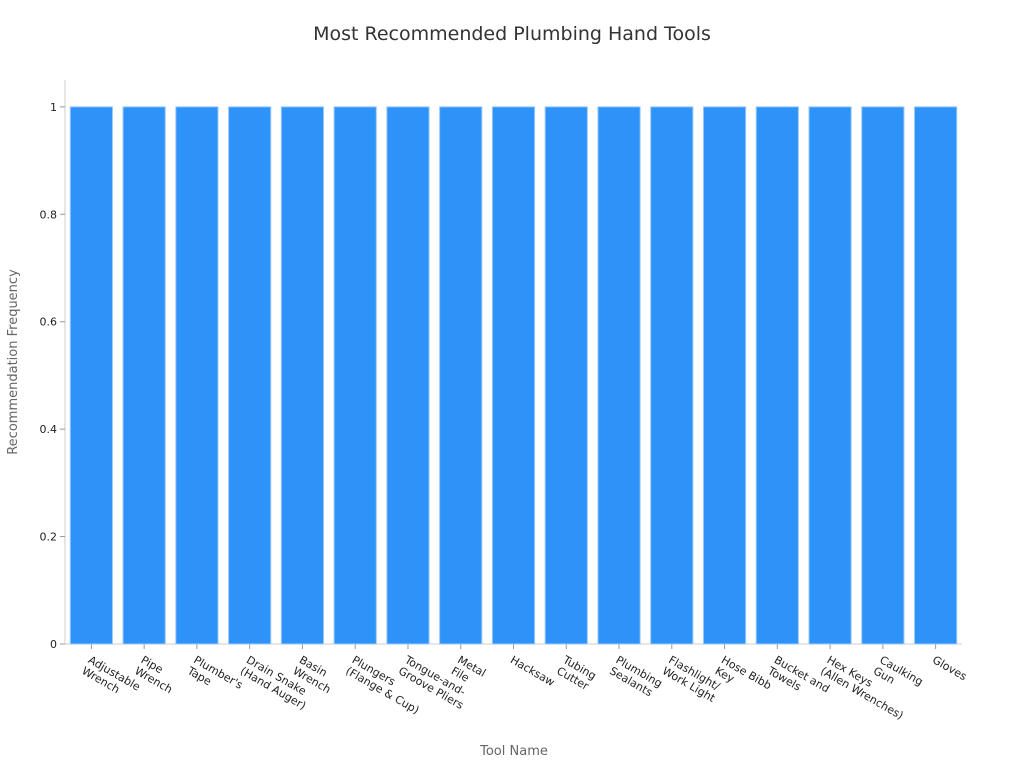  Describe the element at coordinates (898, 676) in the screenshot. I see `x-tick-label: CaulkingGun` at that location.